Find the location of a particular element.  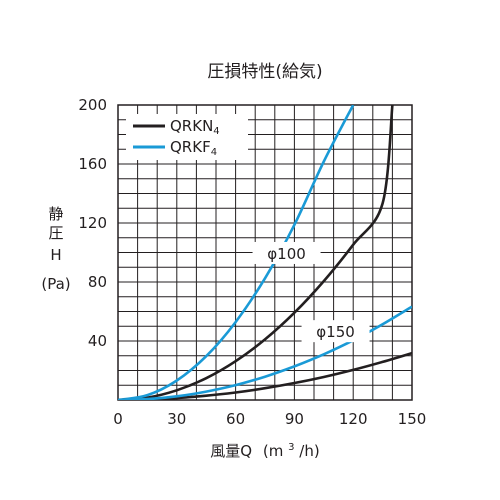

y-axis-label-line-2: 圧 is located at coordinates (55, 233).